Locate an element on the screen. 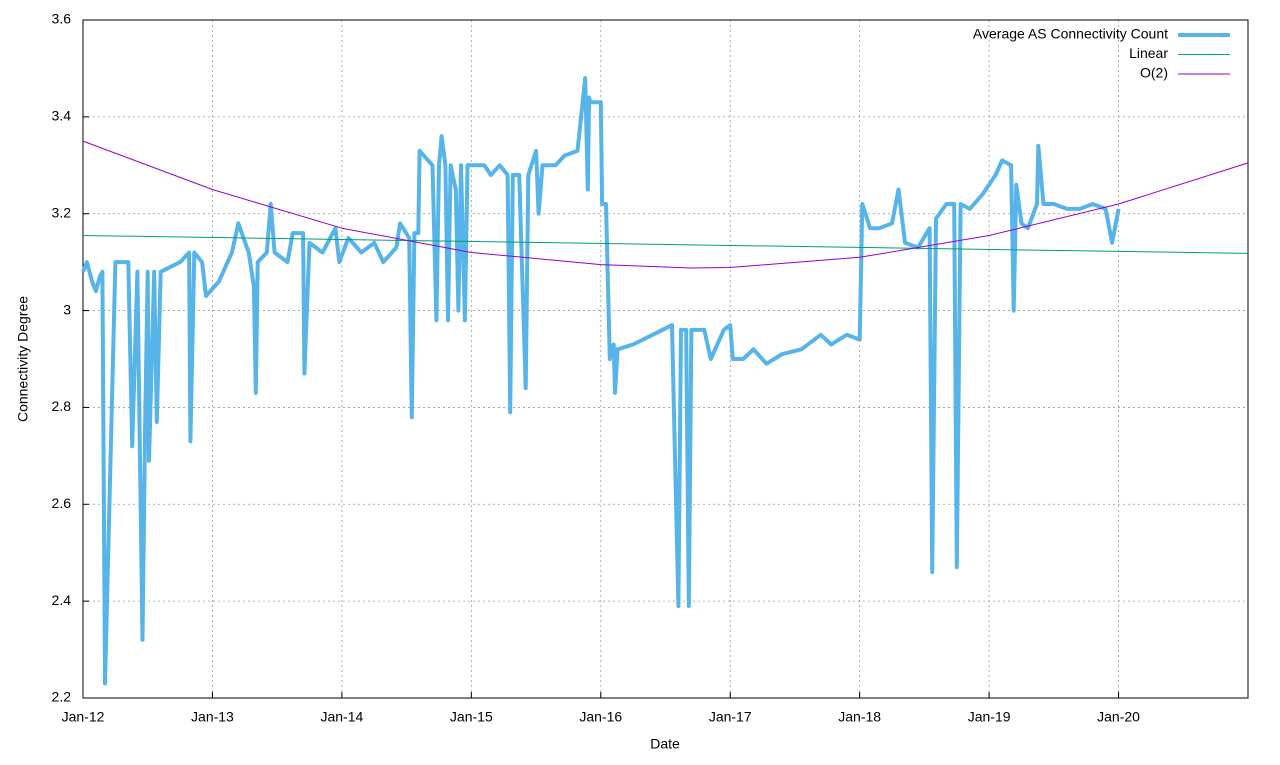  x-tick-label: Jan-16 is located at coordinates (600, 717).